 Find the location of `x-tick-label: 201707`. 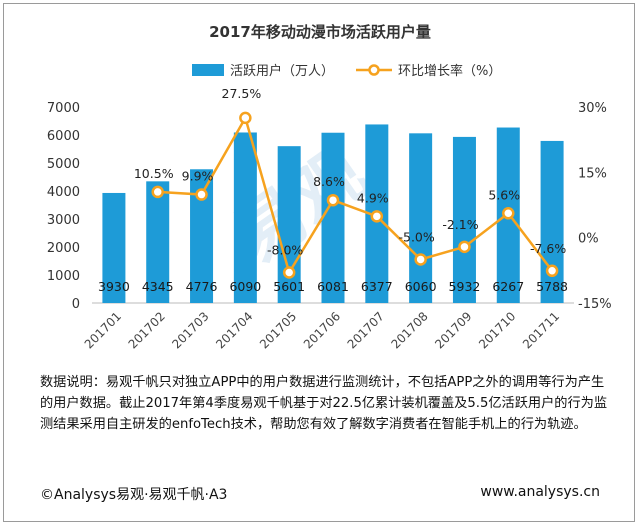

x-tick-label: 201707 is located at coordinates (366, 330).